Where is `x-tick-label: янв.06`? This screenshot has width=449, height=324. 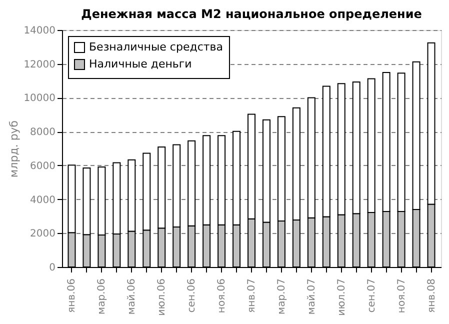 x-tick-label: янв.06 is located at coordinates (72, 295).